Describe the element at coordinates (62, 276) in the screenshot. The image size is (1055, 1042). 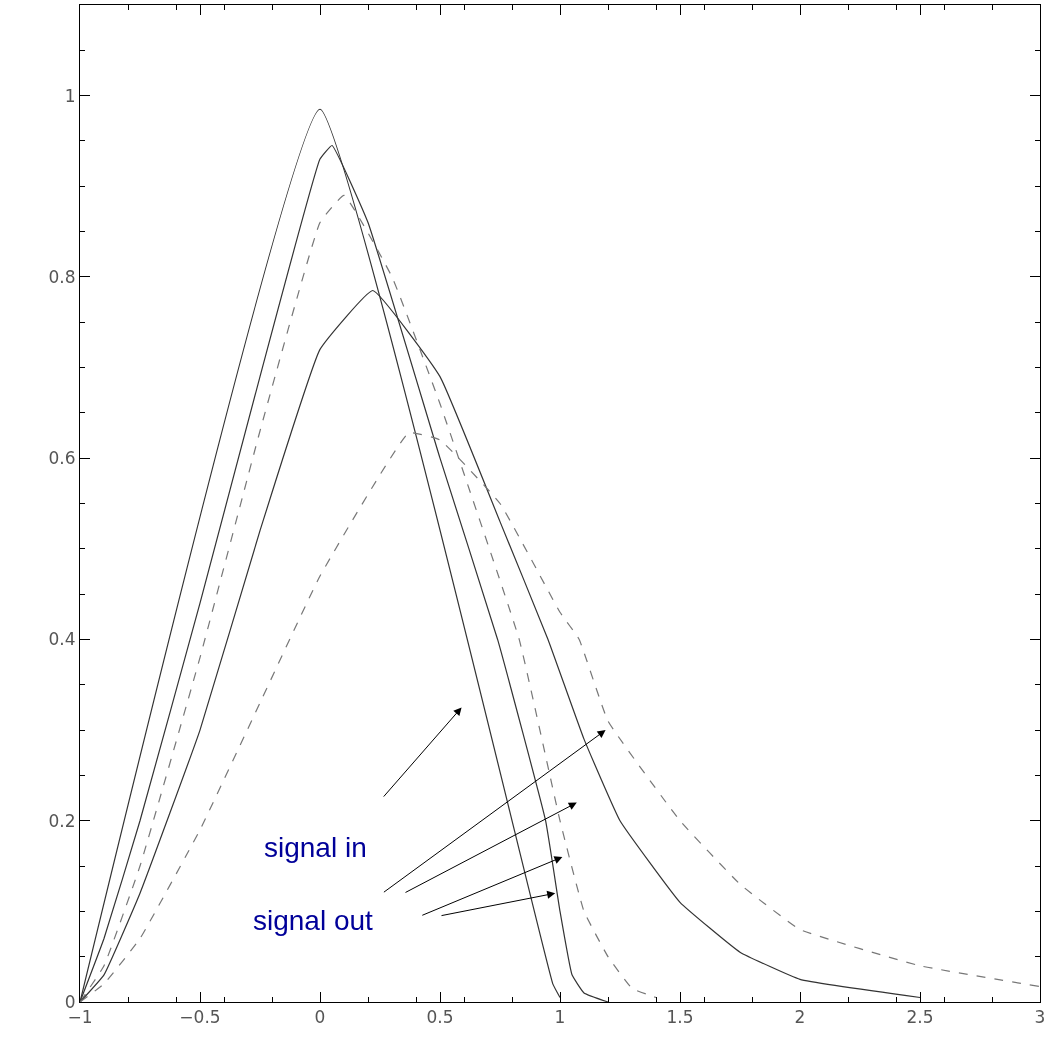
I see `y-tick-label: 0.8` at that location.